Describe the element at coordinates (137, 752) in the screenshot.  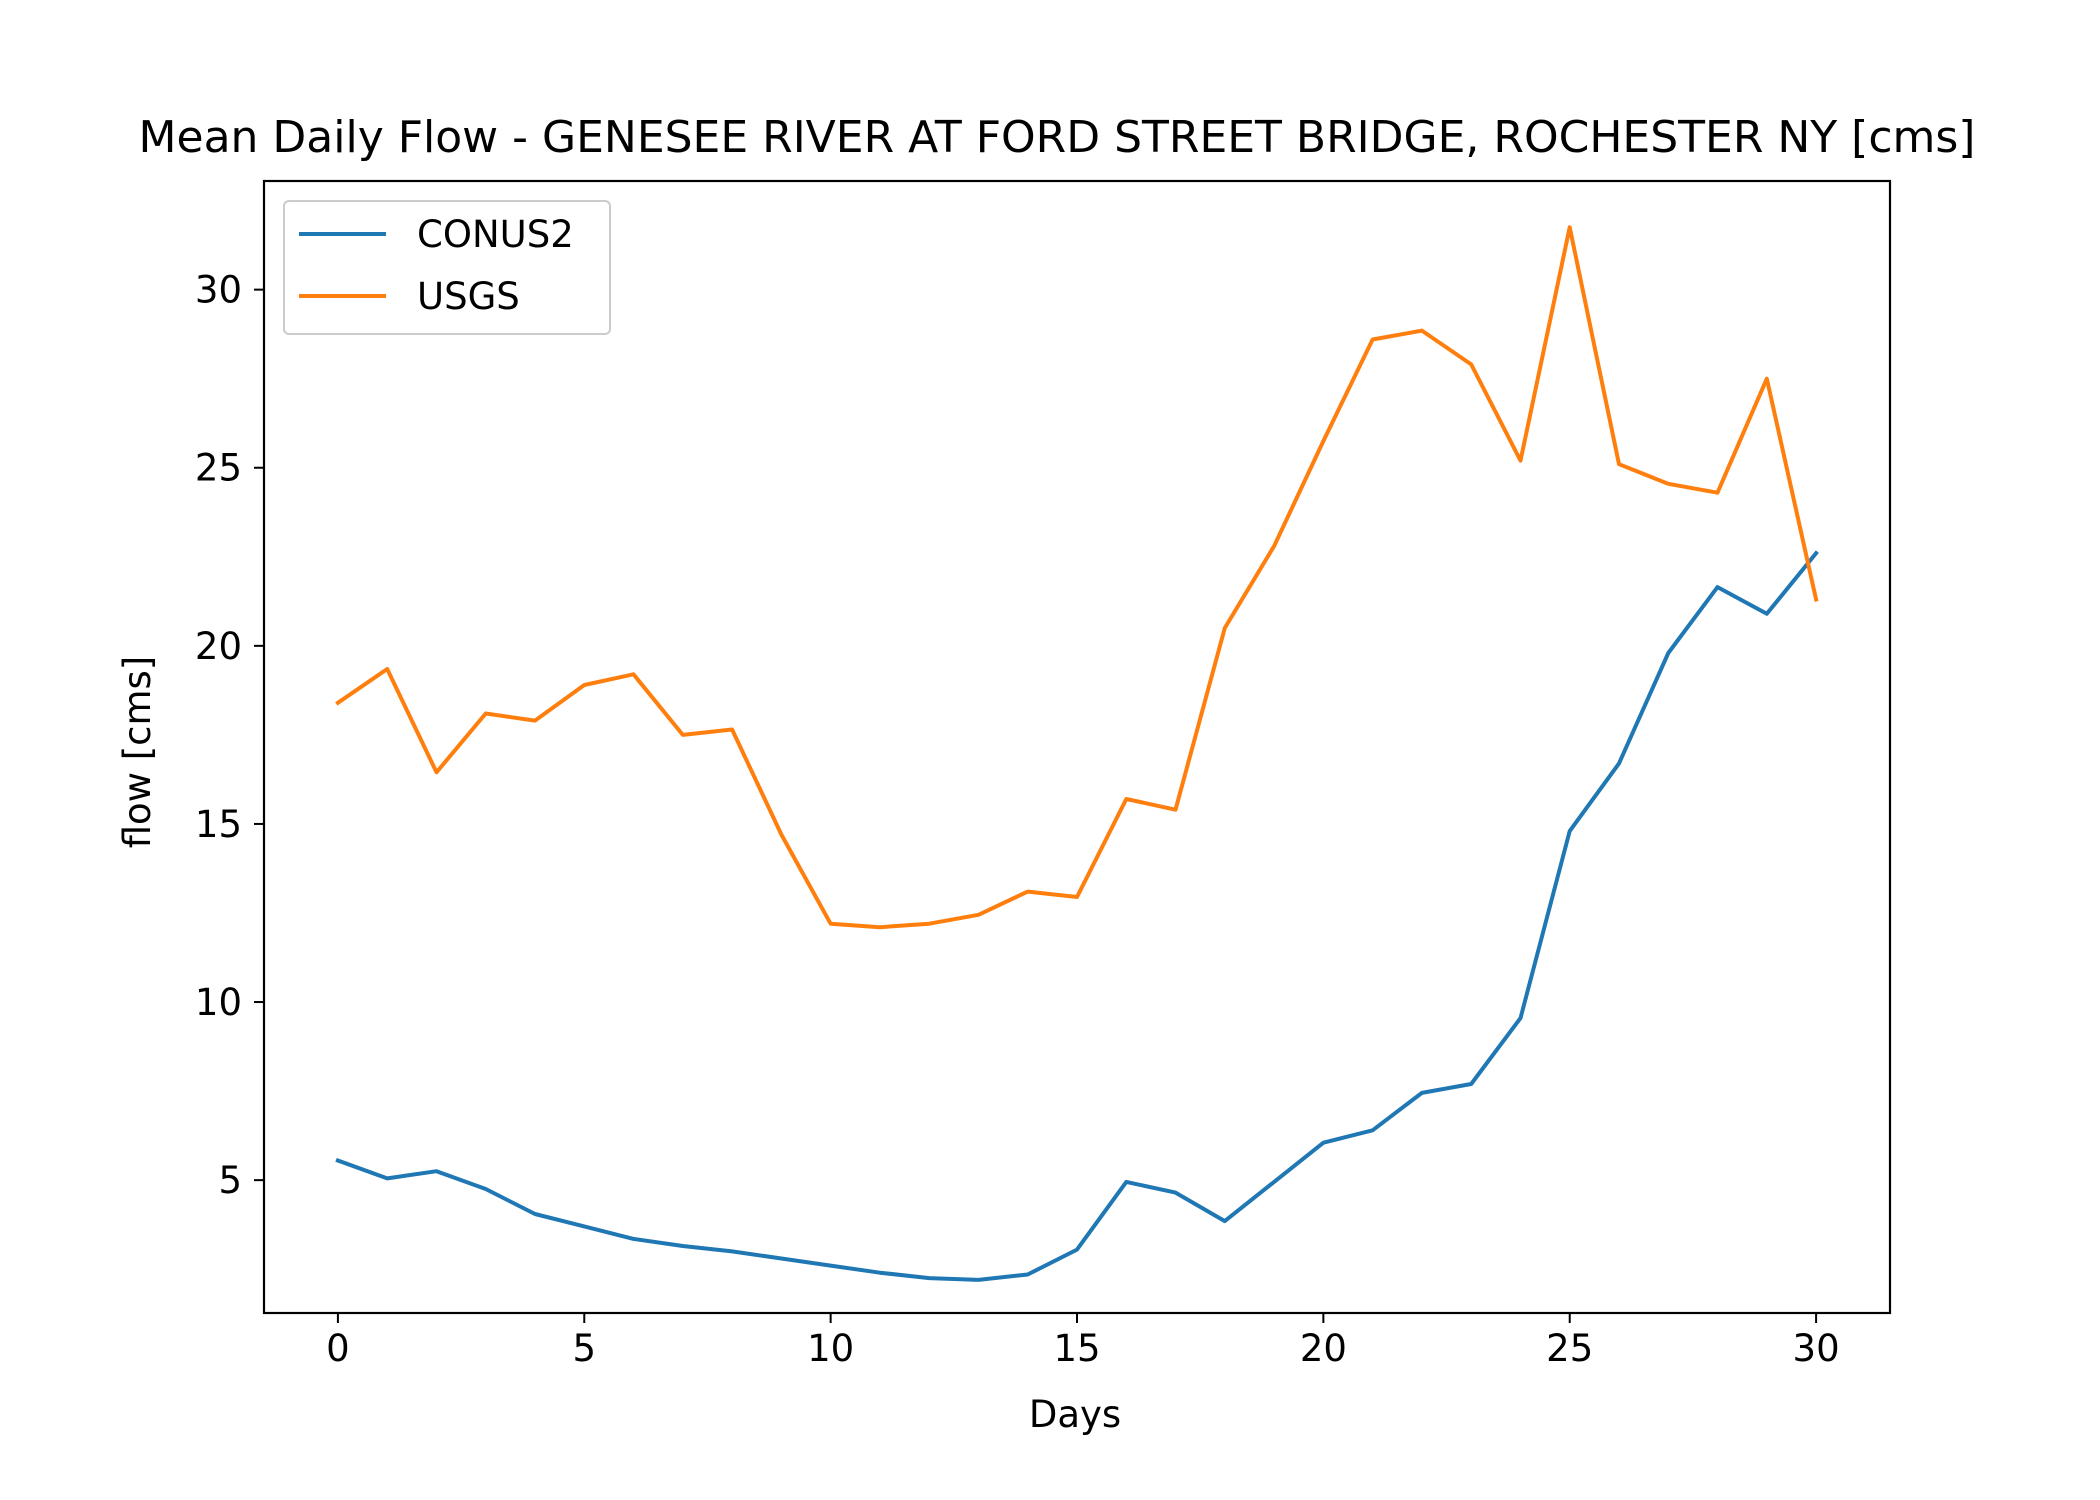
I see `y-axis-label: flow [cms]` at that location.